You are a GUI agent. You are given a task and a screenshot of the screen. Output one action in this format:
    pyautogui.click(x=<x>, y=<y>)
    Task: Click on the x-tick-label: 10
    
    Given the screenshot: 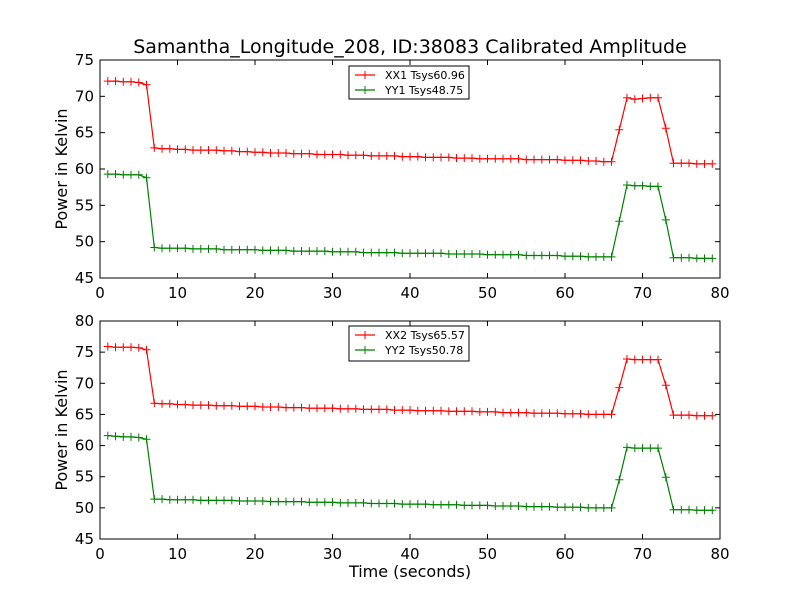 What is the action you would take?
    pyautogui.click(x=177, y=293)
    